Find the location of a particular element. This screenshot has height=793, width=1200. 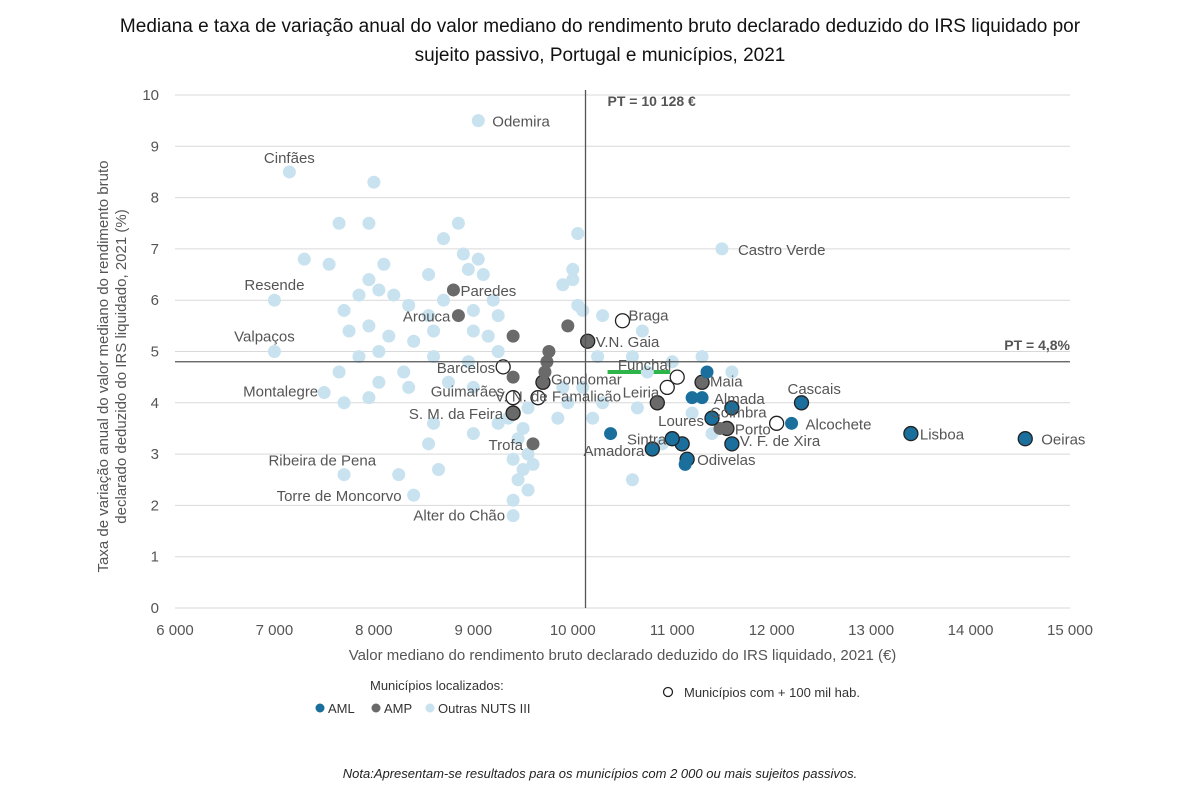

x-tick-label: 13 000 is located at coordinates (871, 630).